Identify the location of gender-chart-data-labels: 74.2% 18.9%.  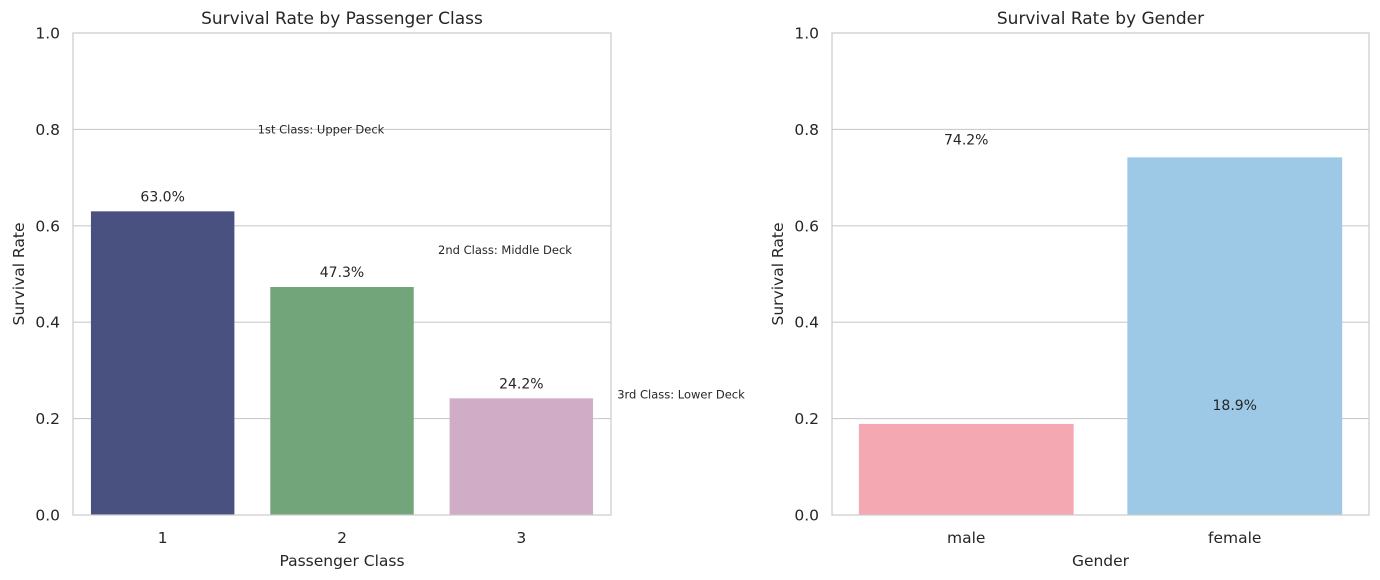
(1100, 273).